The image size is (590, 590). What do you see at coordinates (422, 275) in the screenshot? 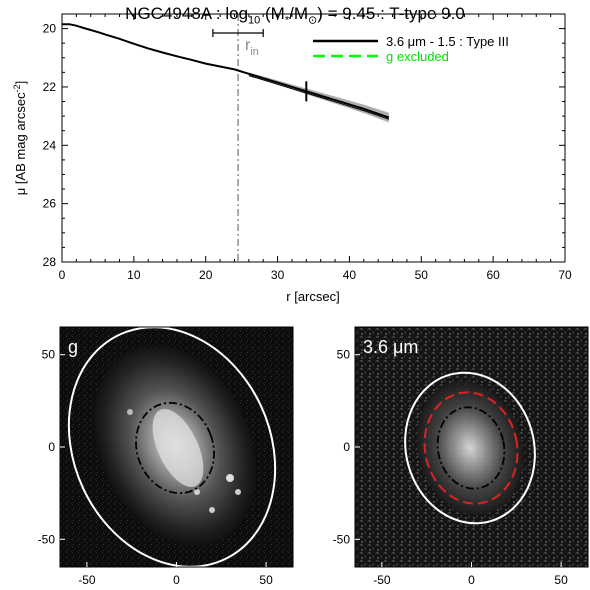
I see `x-tick-label: 50` at bounding box center [422, 275].